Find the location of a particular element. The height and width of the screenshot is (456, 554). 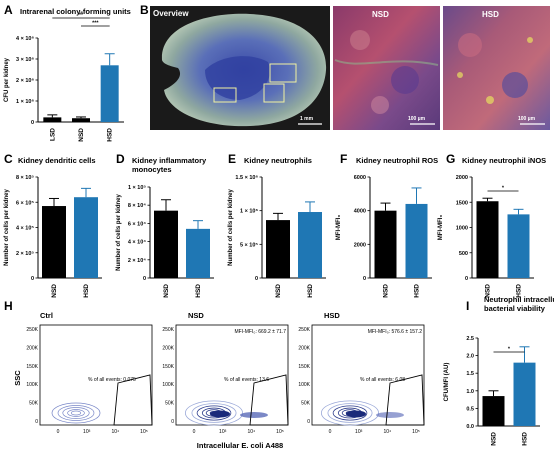

micrograph-overview: Overview 1 mm is located at coordinates (240, 68).